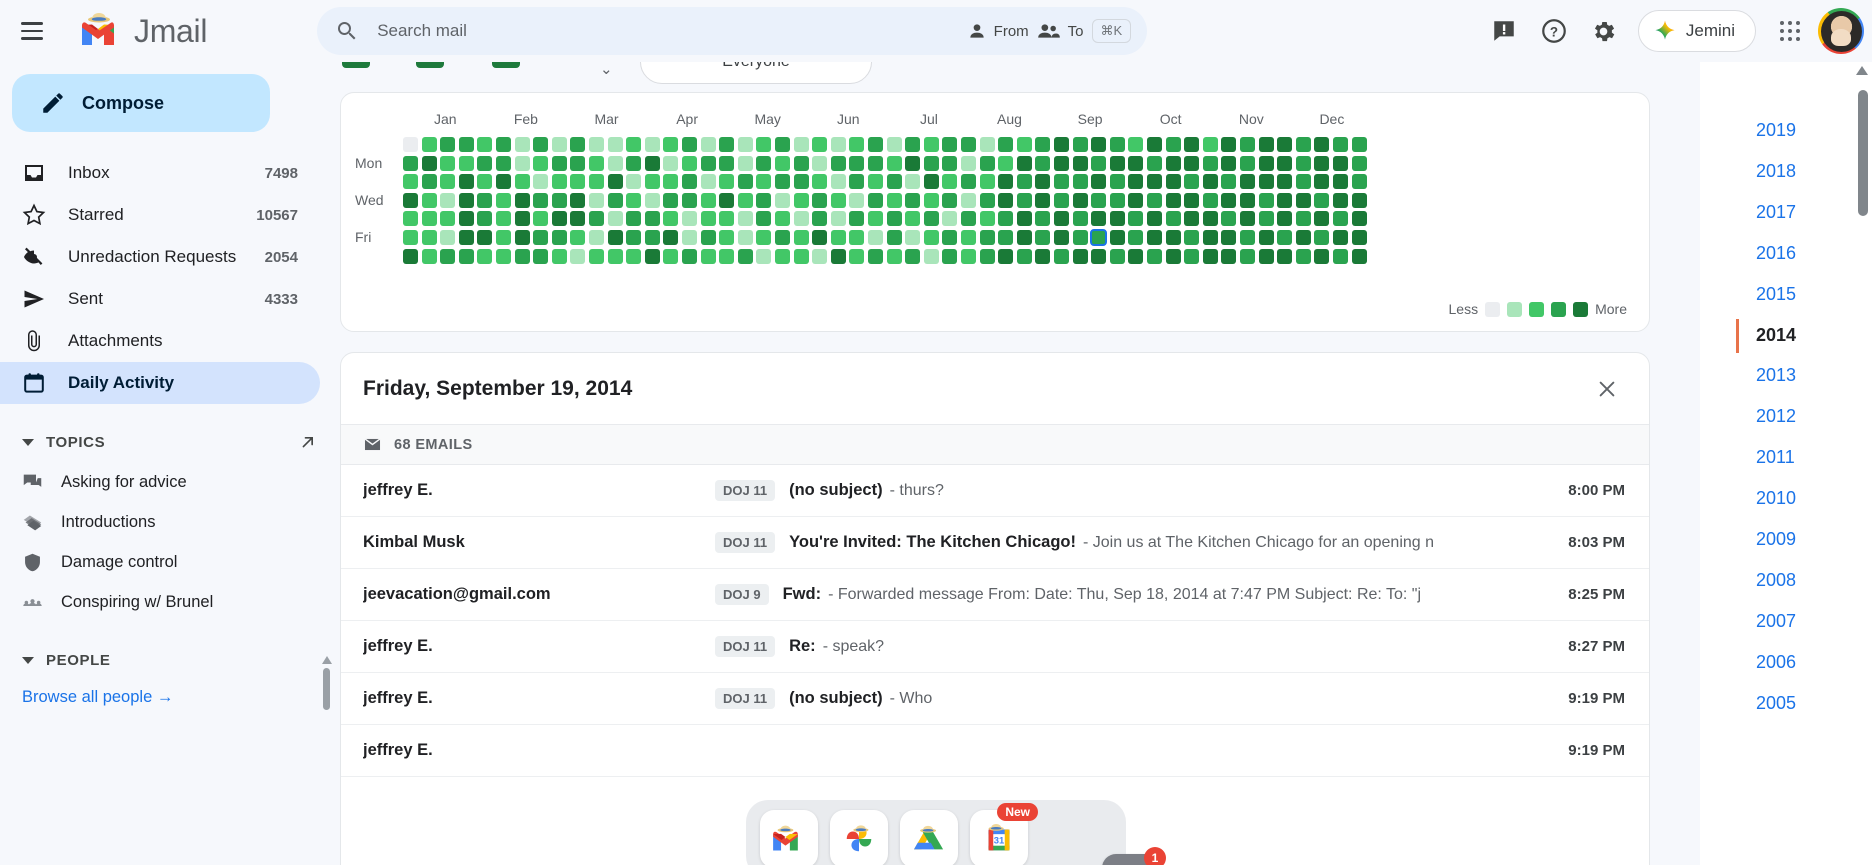 Image resolution: width=1872 pixels, height=865 pixels. Describe the element at coordinates (995, 647) in the screenshot. I see `email-row: jeffrey E. DOJ 11 Re: - speak? 8:27 PM` at that location.